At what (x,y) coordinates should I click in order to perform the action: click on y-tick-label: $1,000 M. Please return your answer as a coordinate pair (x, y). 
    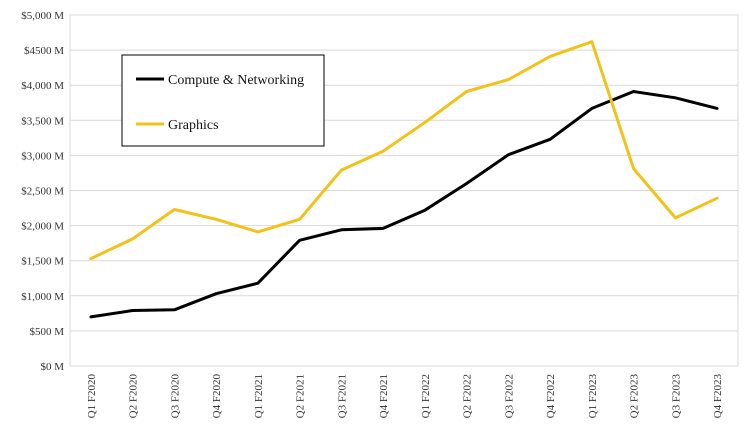
    Looking at the image, I should click on (42, 297).